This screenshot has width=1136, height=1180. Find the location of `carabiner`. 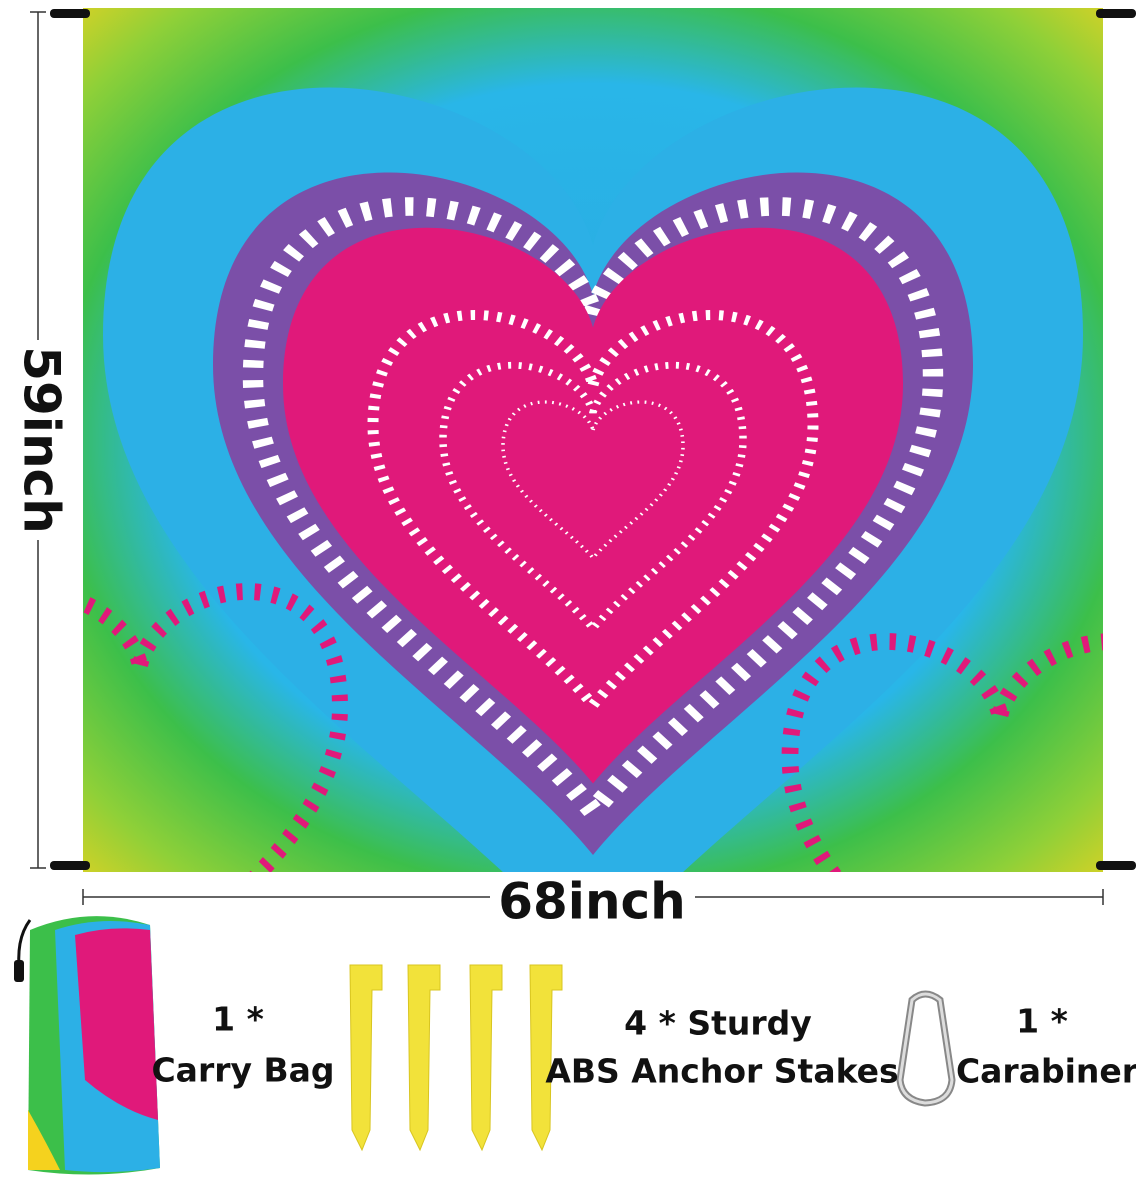

carabiner is located at coordinates (926, 1048).